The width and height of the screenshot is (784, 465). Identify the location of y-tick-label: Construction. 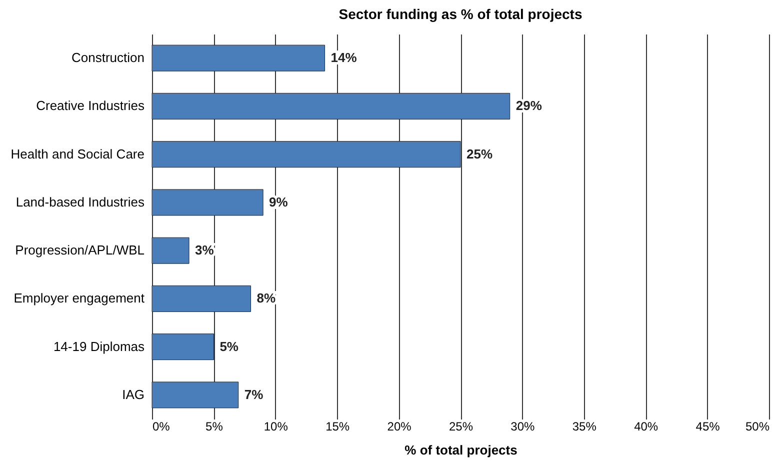
(108, 58).